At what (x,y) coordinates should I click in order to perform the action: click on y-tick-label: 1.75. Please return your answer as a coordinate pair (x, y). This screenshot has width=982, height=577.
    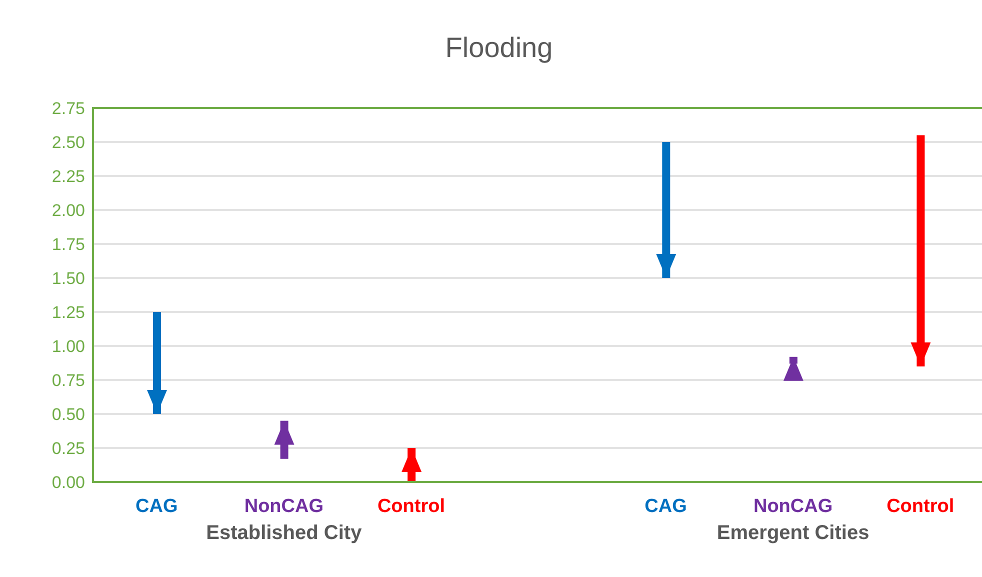
    Looking at the image, I should click on (68, 244).